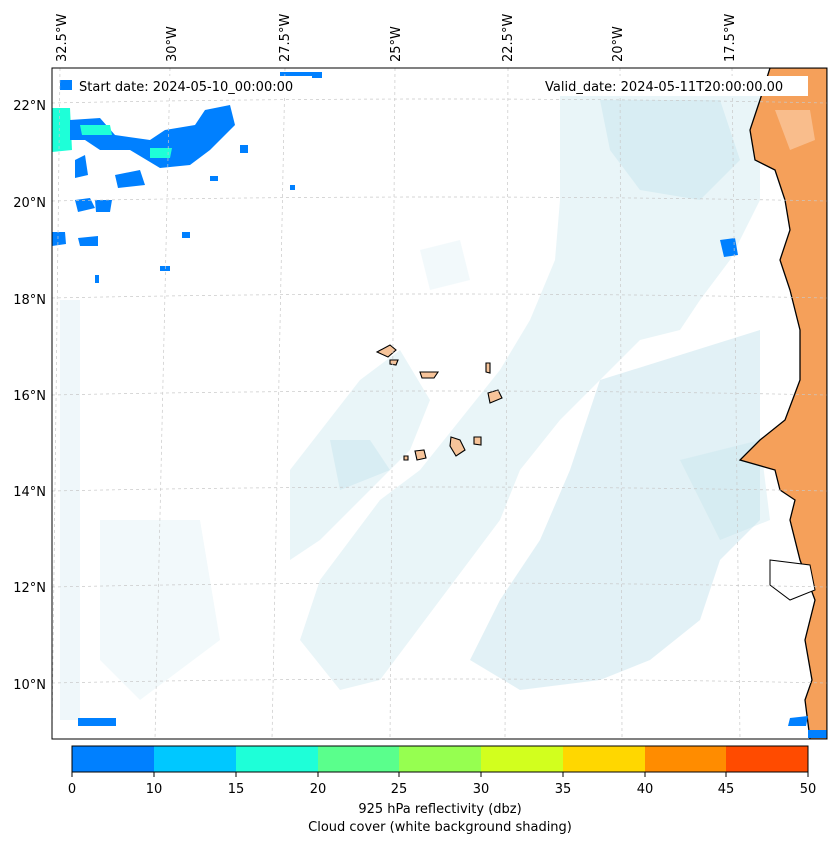 This screenshot has width=837, height=843. What do you see at coordinates (396, 44) in the screenshot?
I see `lon-label: 25°W` at bounding box center [396, 44].